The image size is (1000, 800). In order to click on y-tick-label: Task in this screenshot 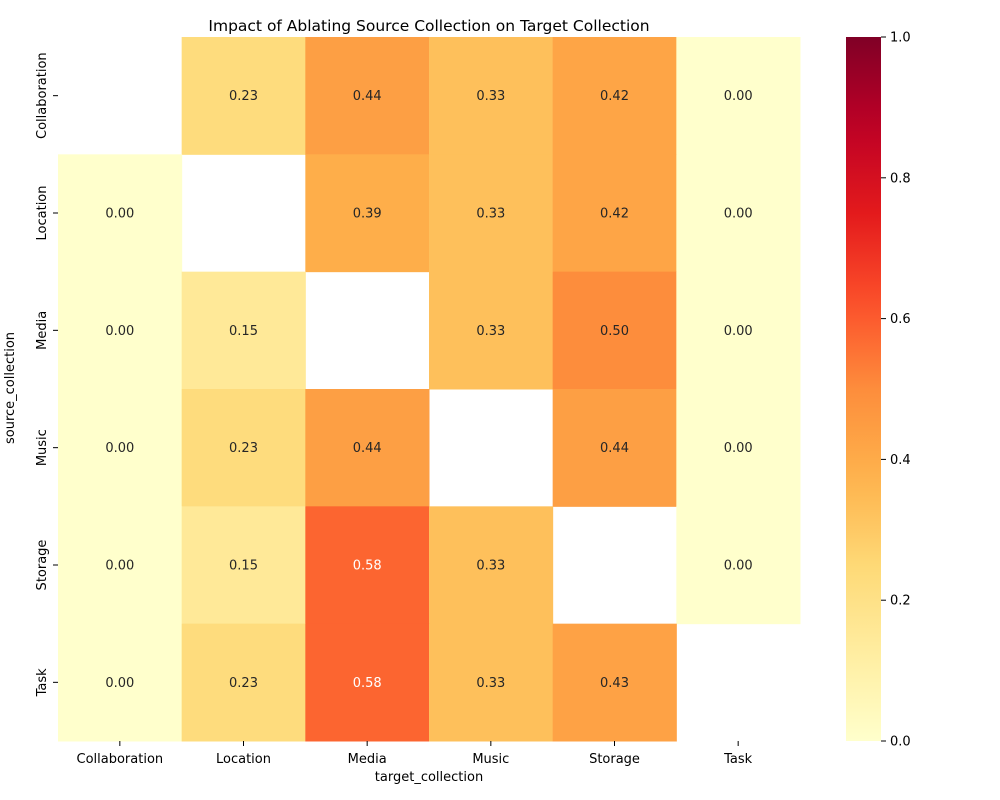, I will do `click(42, 683)`.